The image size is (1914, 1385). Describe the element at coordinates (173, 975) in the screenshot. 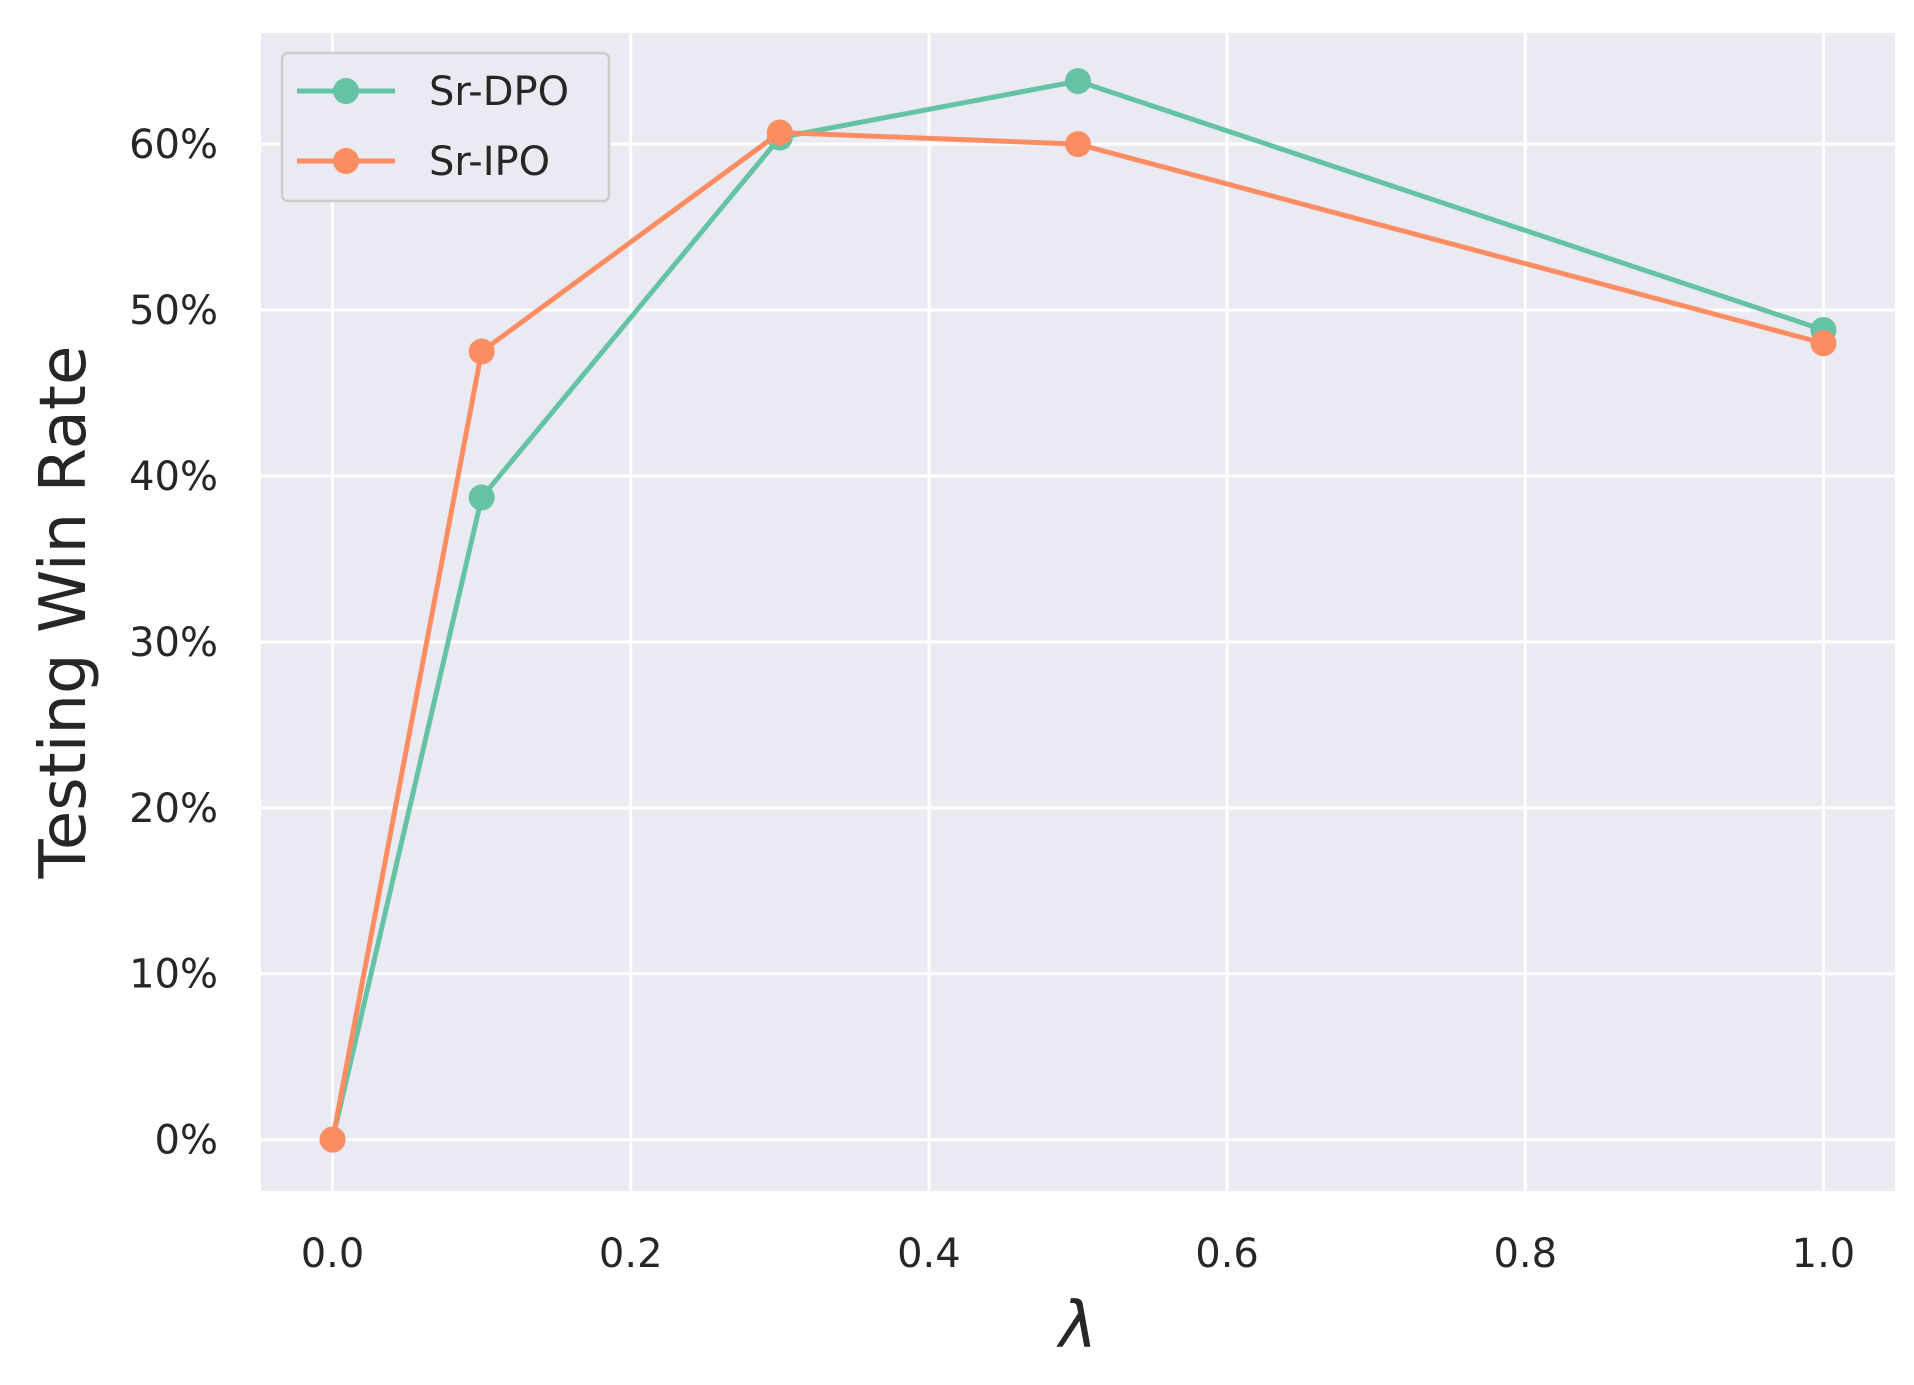

I see `y-tick-label: 10%` at that location.